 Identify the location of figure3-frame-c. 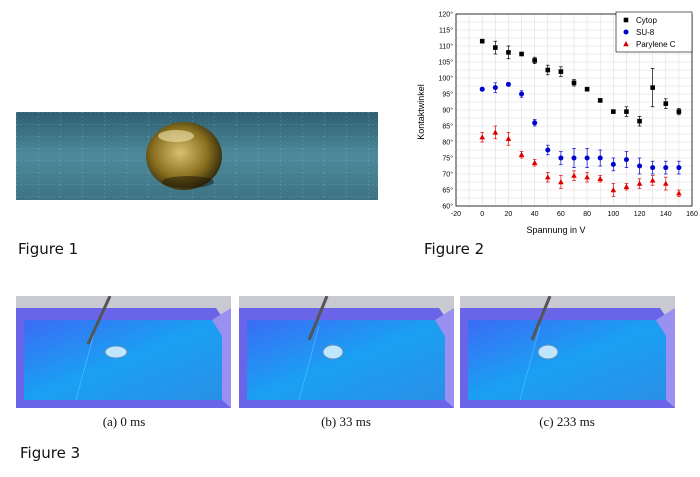
(567, 352).